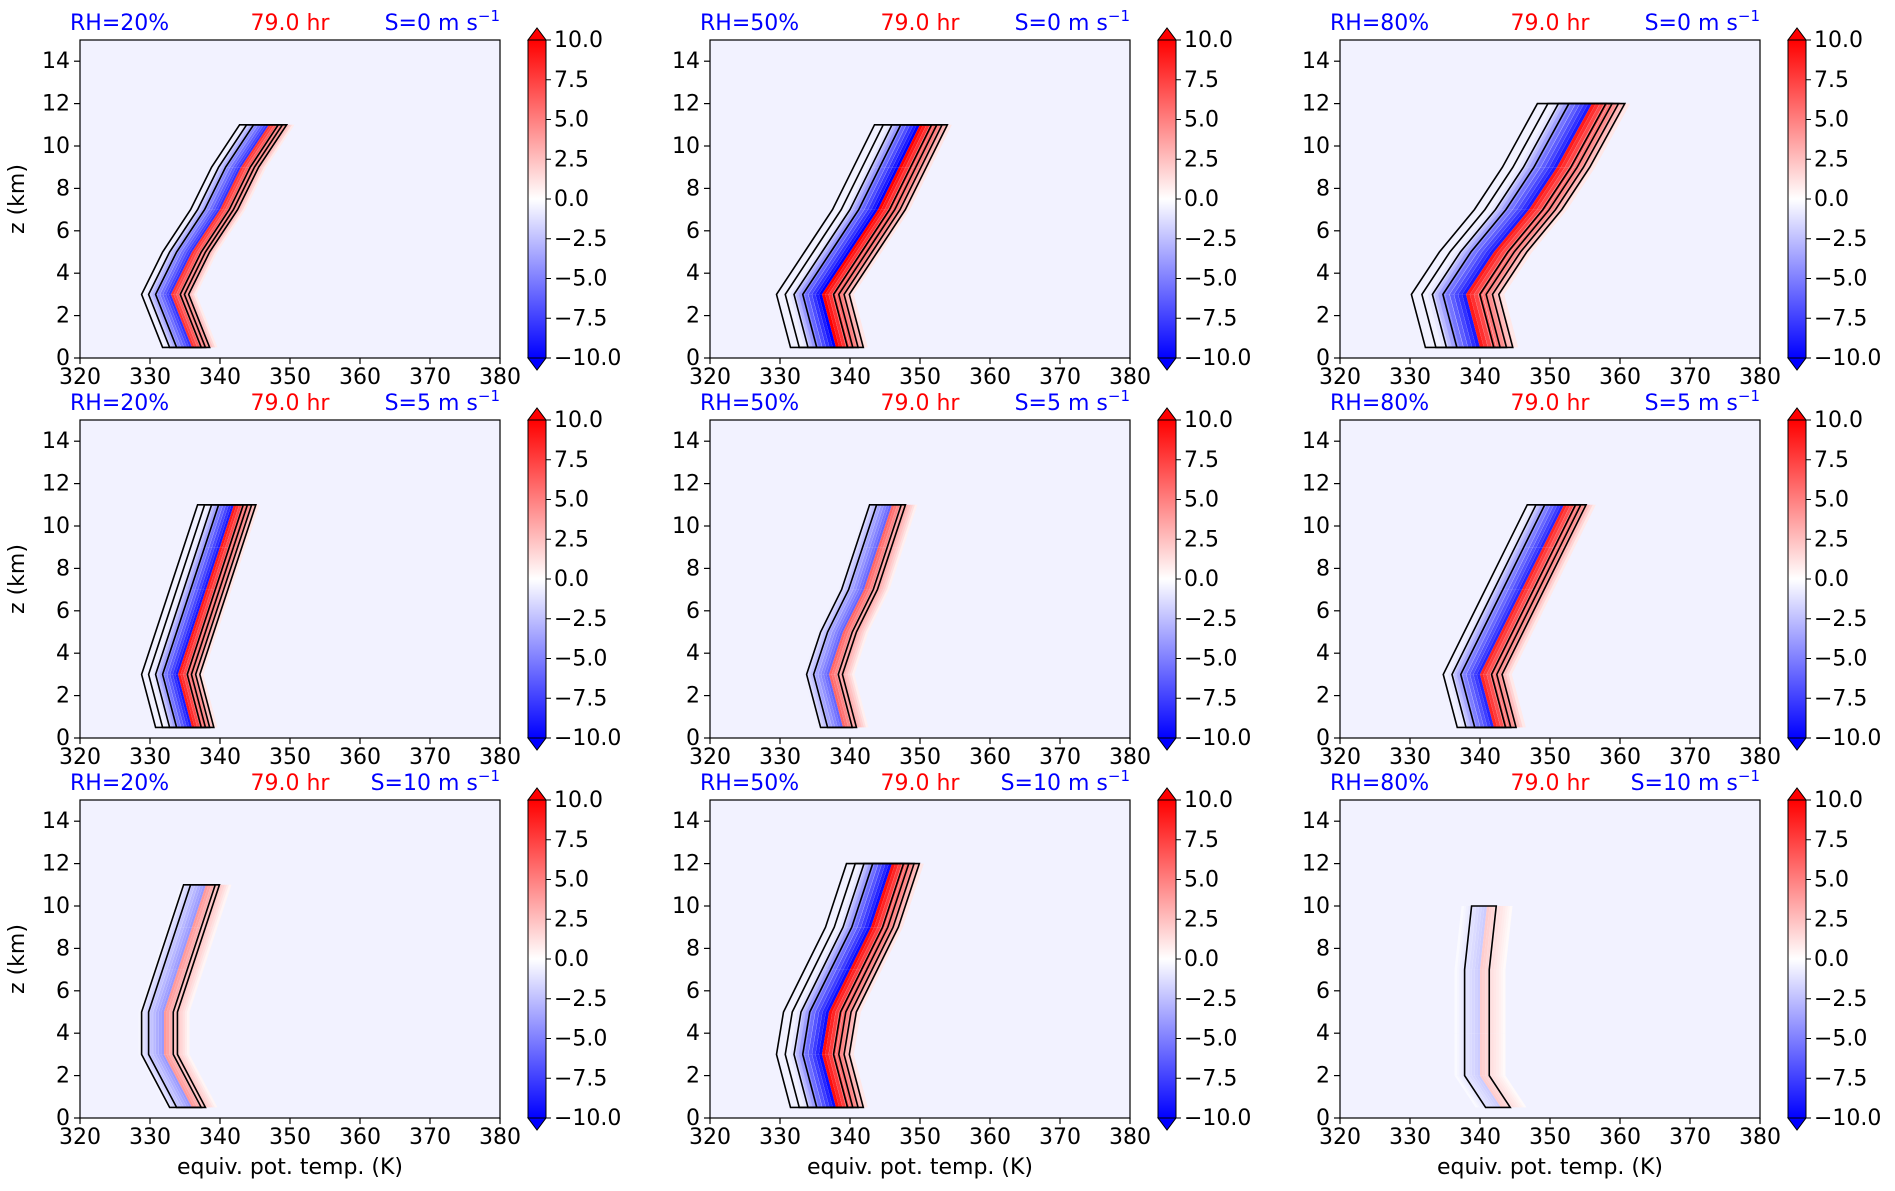 This screenshot has height=1191, width=1895. I want to click on colorbar-tick-label: −7.5, so click(580, 1078).